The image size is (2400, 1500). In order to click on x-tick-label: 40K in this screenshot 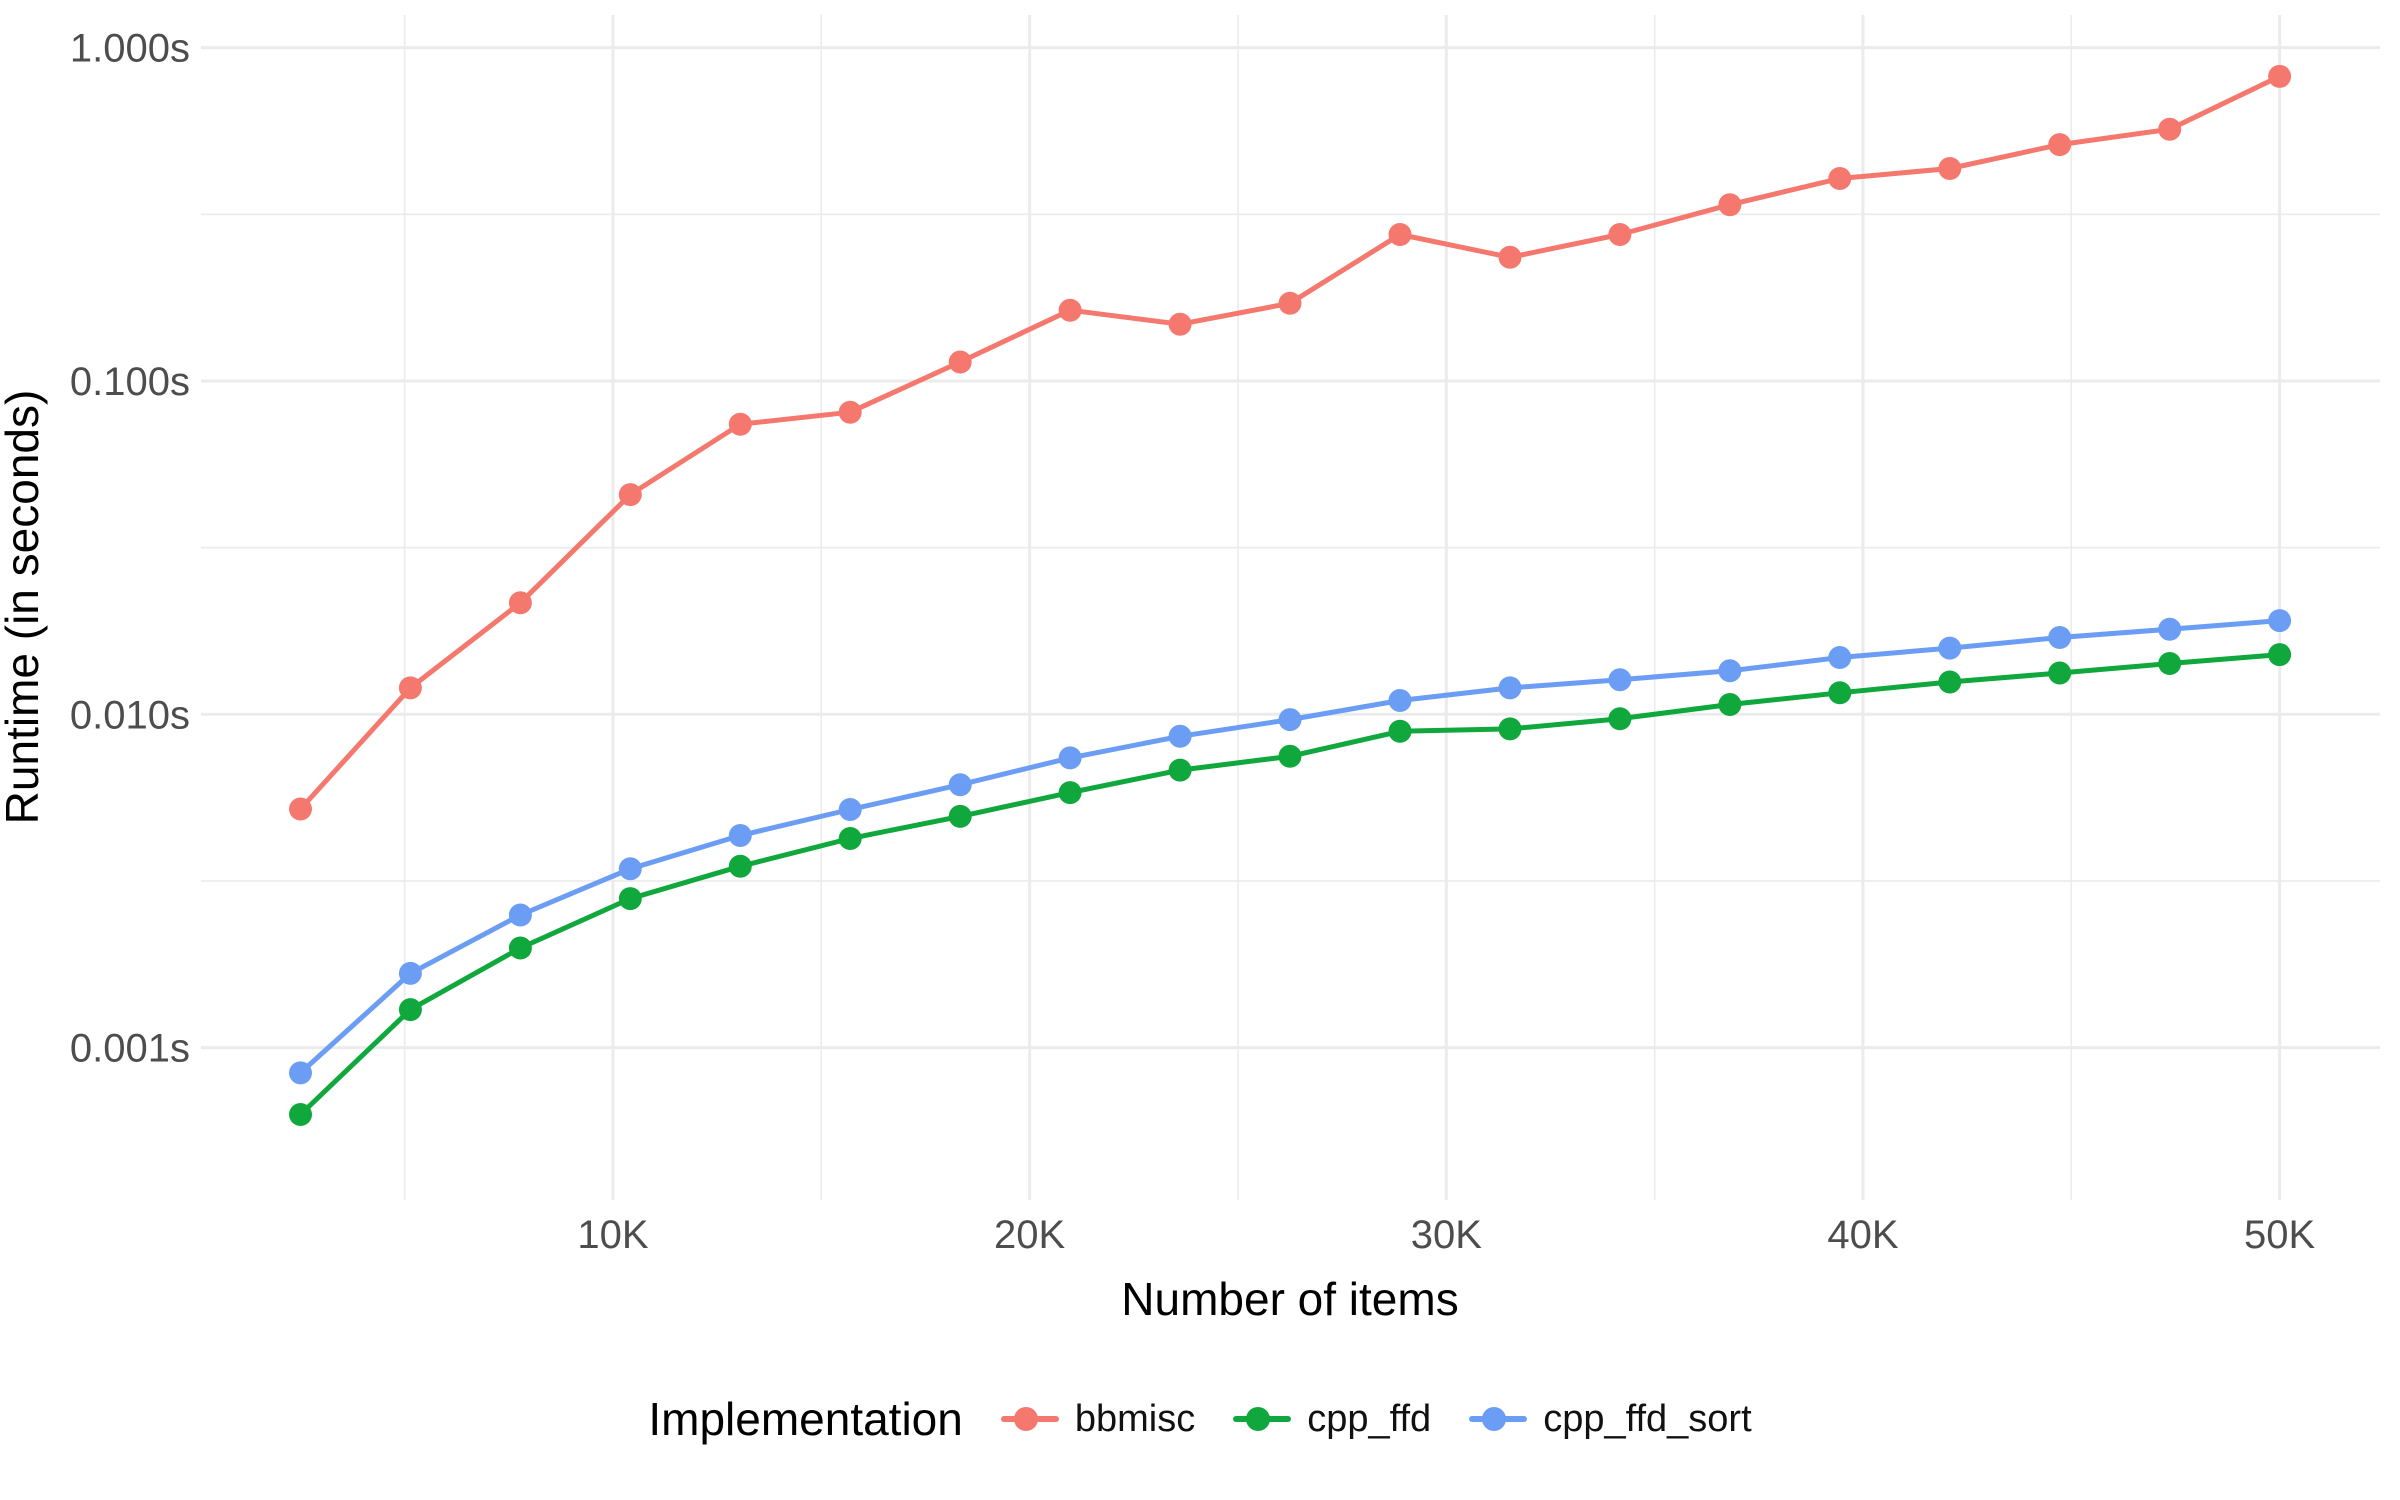, I will do `click(1862, 1235)`.